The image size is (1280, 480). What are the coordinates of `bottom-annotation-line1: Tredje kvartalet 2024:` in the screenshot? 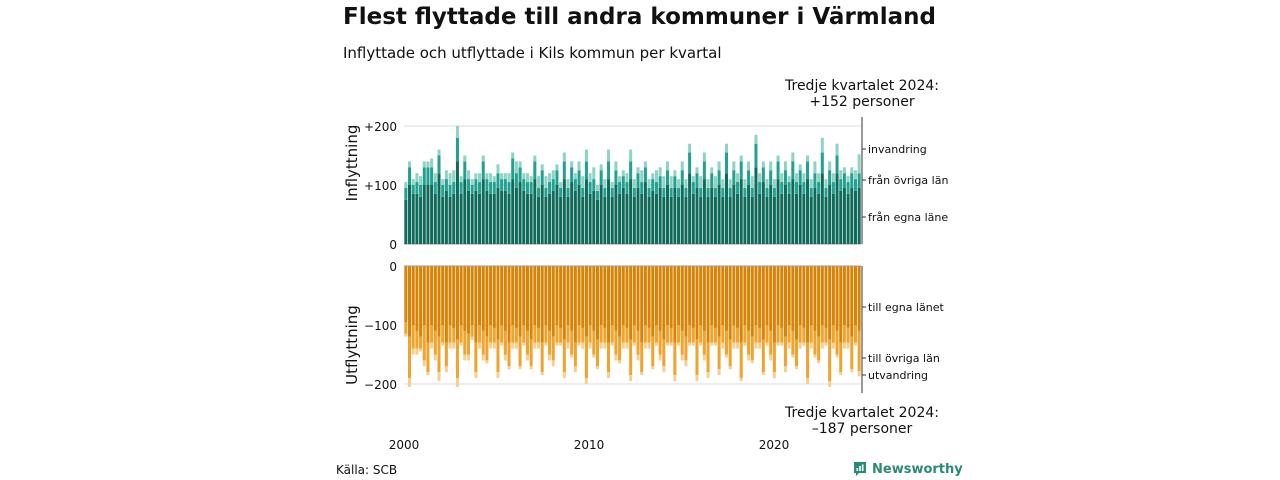 It's located at (861, 413).